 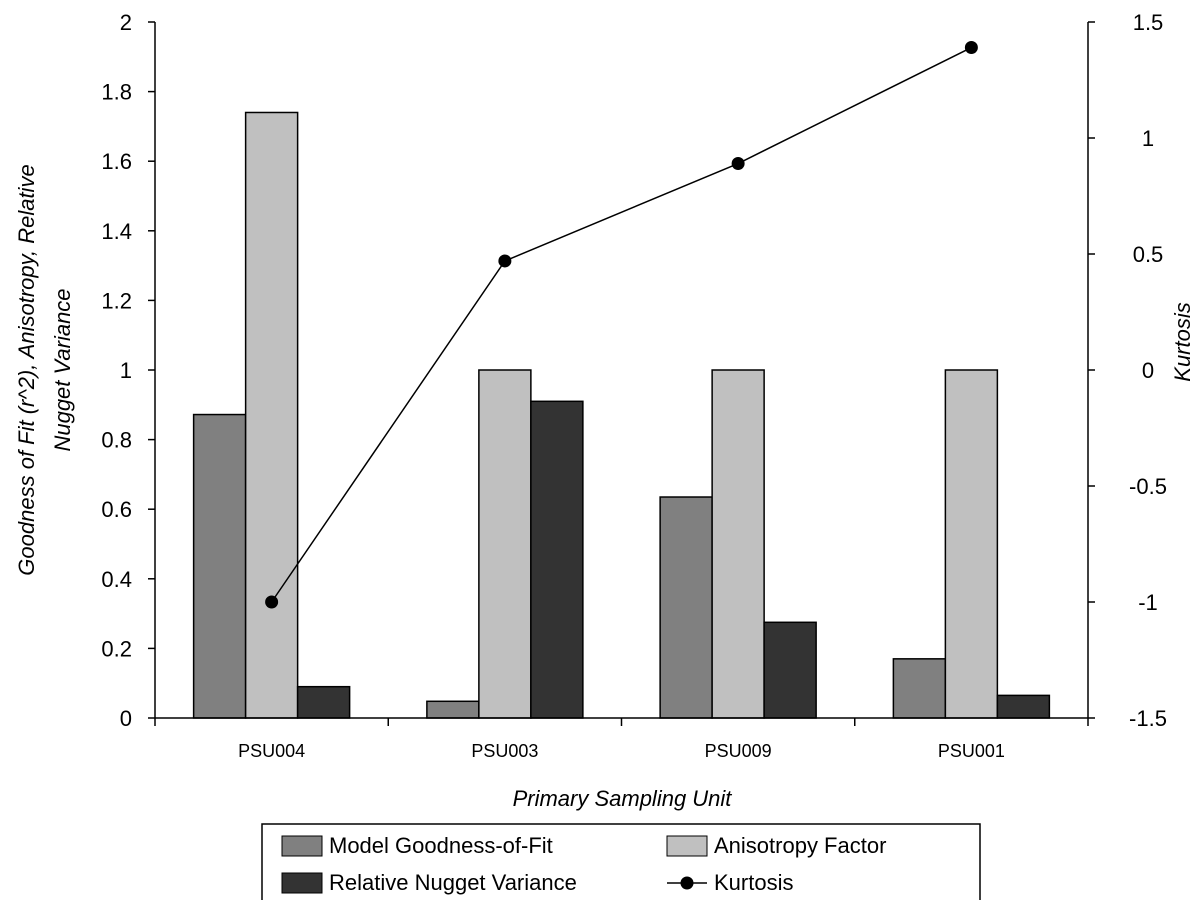 What do you see at coordinates (800, 845) in the screenshot?
I see `legend-label-anisotropy-factor: Anisotropy Factor` at bounding box center [800, 845].